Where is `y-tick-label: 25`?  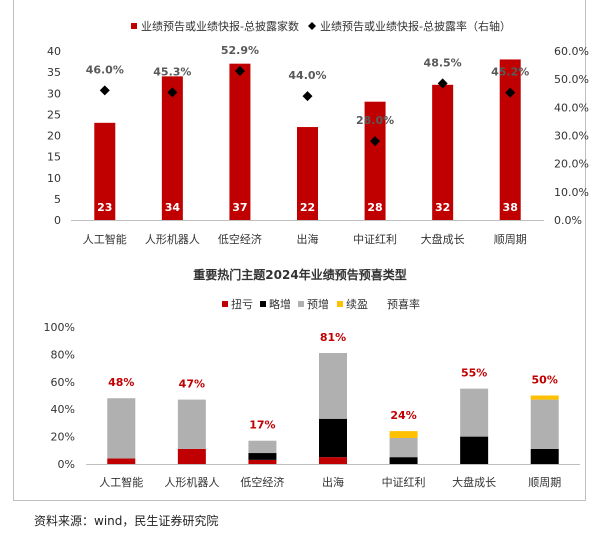 y-tick-label: 25 is located at coordinates (54, 114).